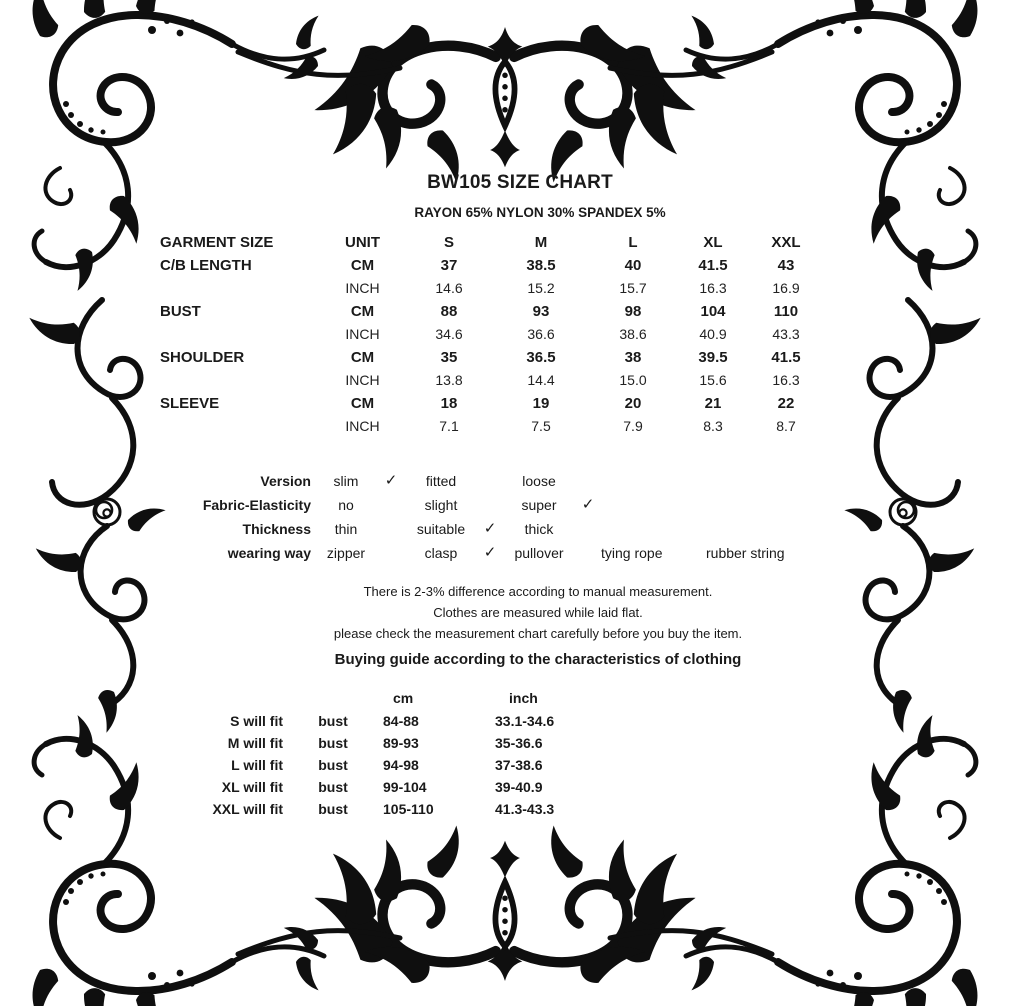 This screenshot has height=1006, width=1010. What do you see at coordinates (633, 403) in the screenshot?
I see `size-value: 20` at bounding box center [633, 403].